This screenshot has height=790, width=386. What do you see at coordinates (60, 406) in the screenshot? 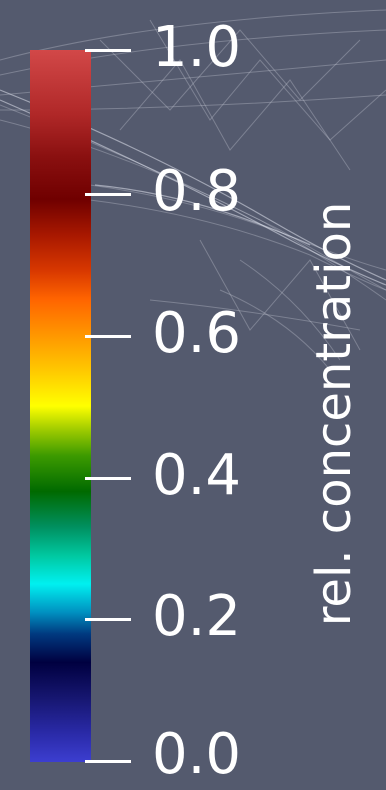
I see `color-scale-bar` at bounding box center [60, 406].